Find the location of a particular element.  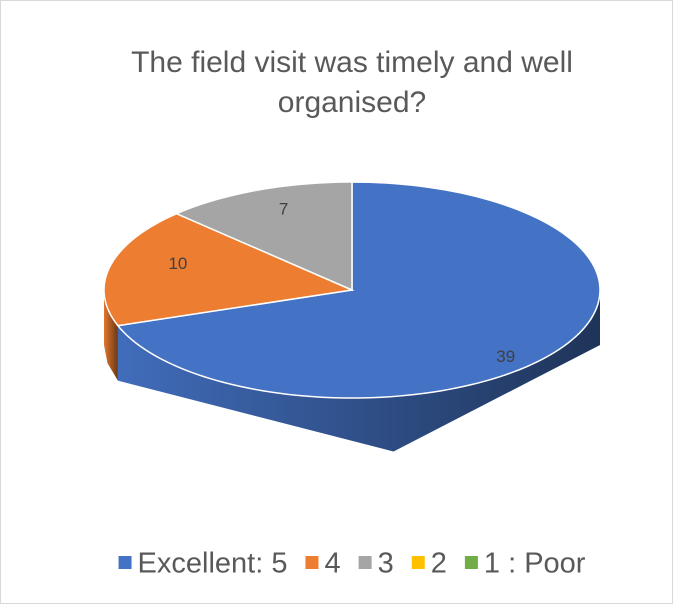

data-label: 7 is located at coordinates (283, 209).